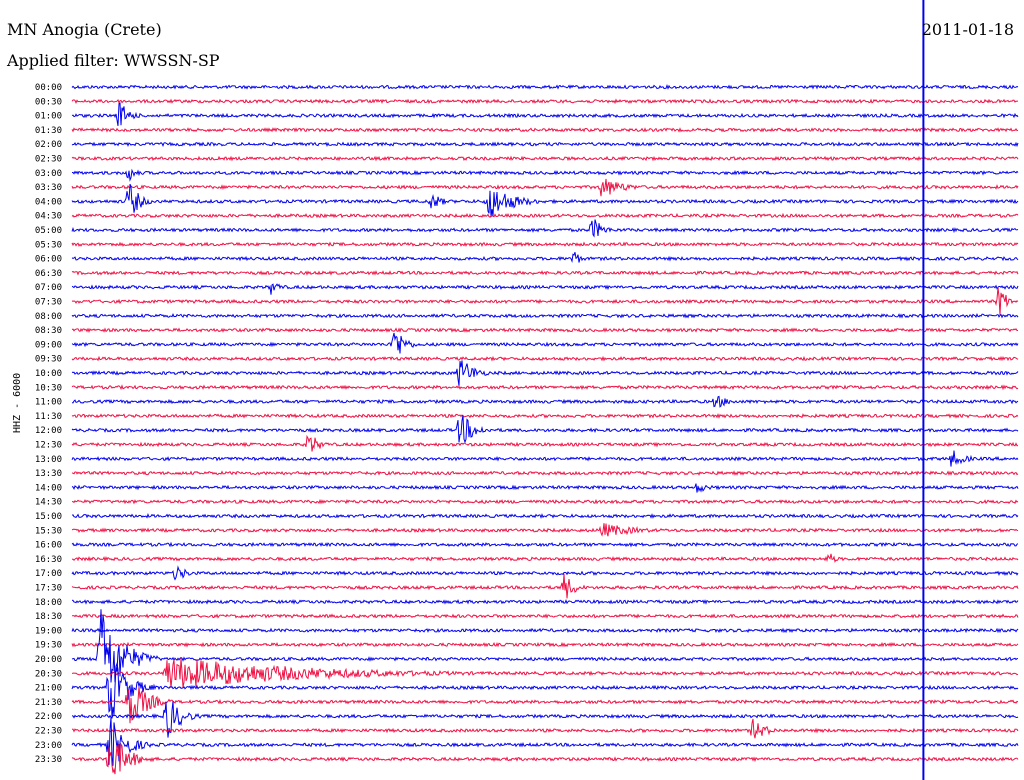 The width and height of the screenshot is (1024, 780). What do you see at coordinates (48, 431) in the screenshot?
I see `row-time-label: 12:00` at bounding box center [48, 431].